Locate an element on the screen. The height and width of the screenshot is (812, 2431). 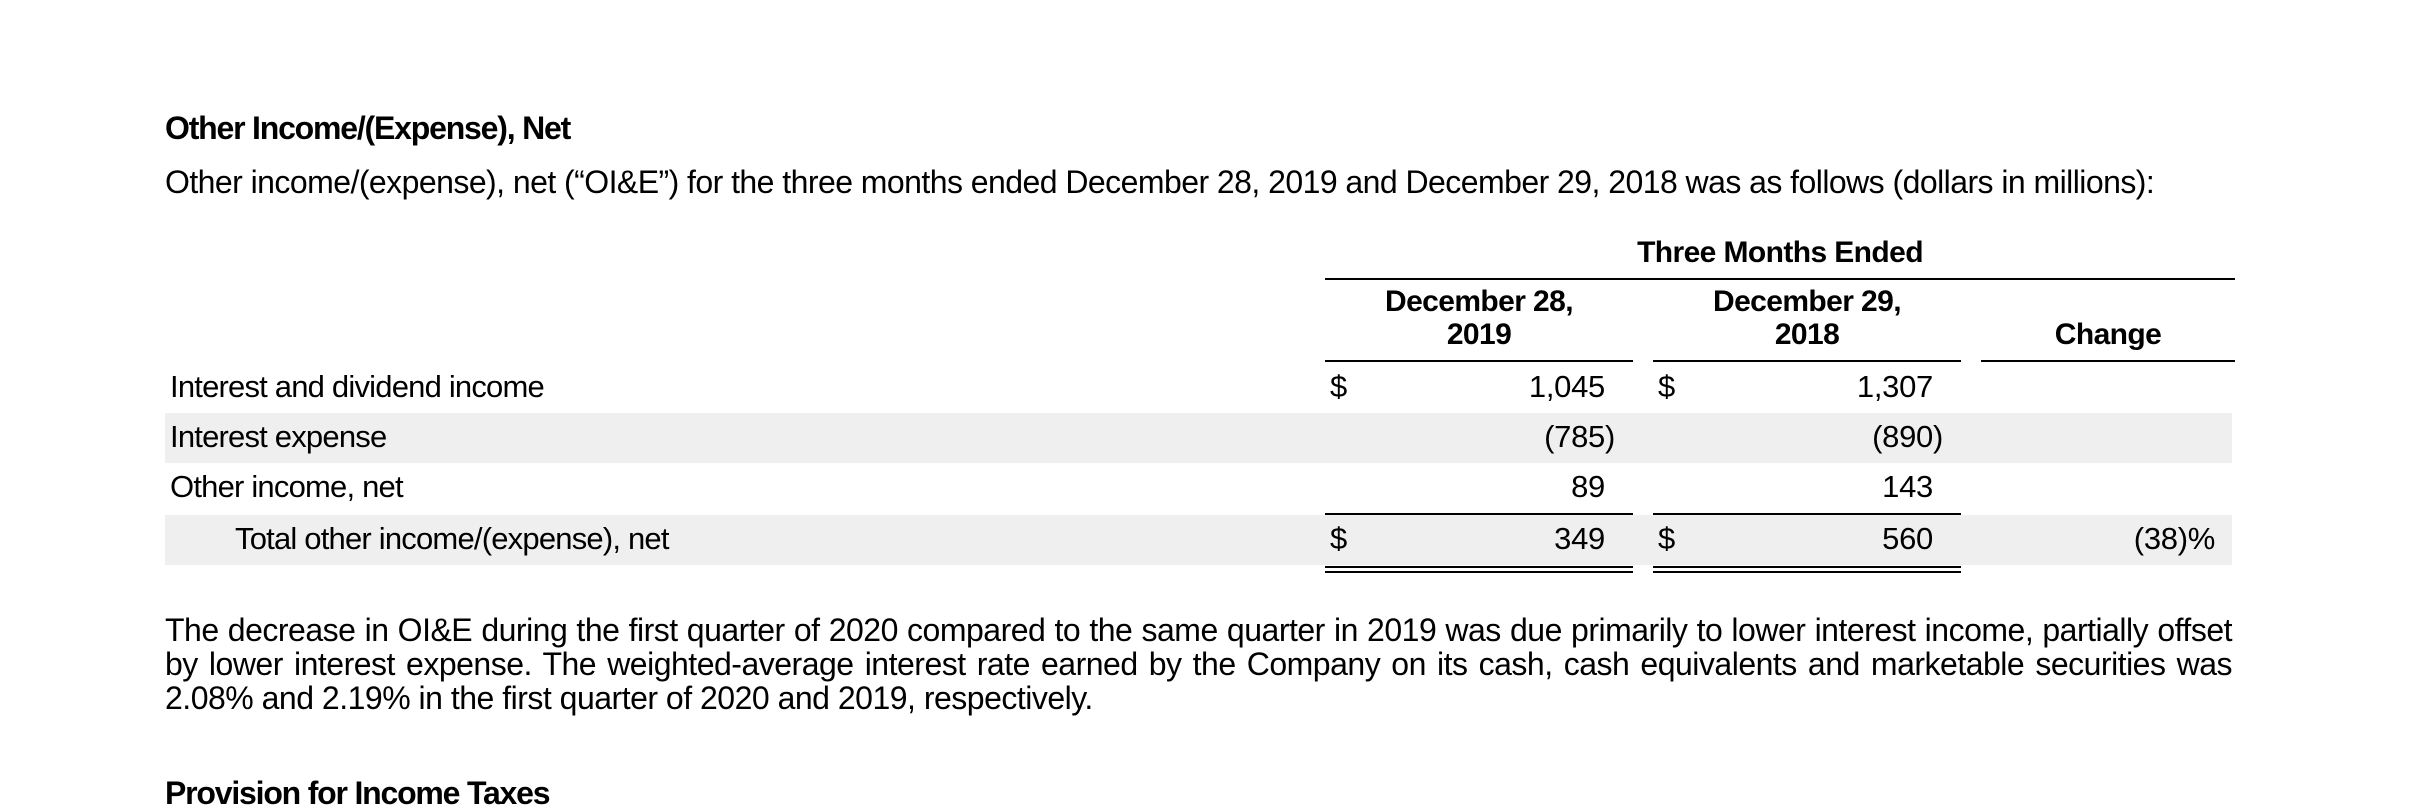
col-2018-header-line2: 2018 is located at coordinates (1807, 334).